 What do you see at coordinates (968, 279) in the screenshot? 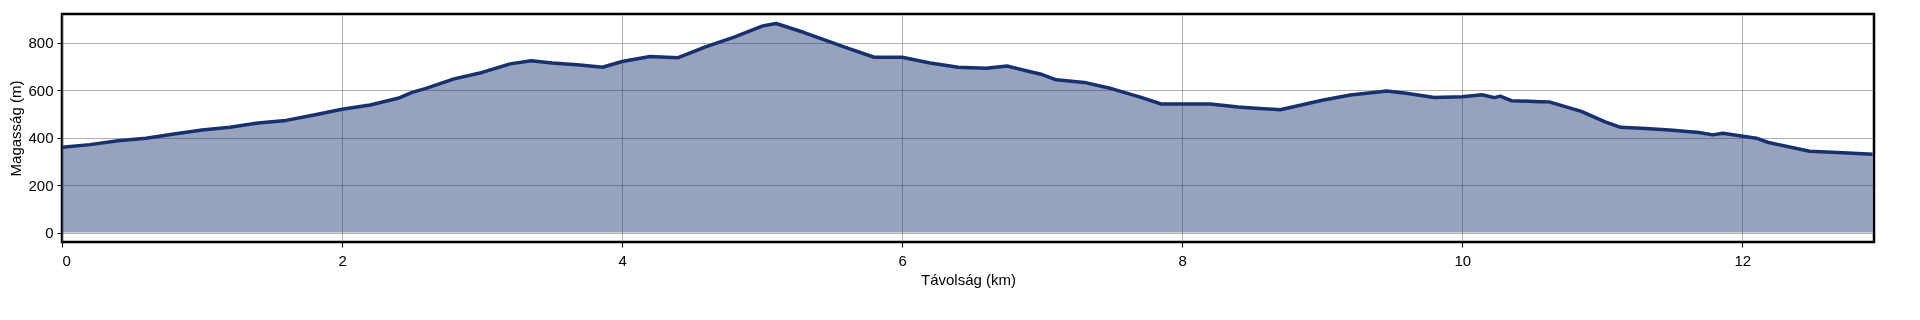
I see `x-axis-title: Távolság (km)` at bounding box center [968, 279].